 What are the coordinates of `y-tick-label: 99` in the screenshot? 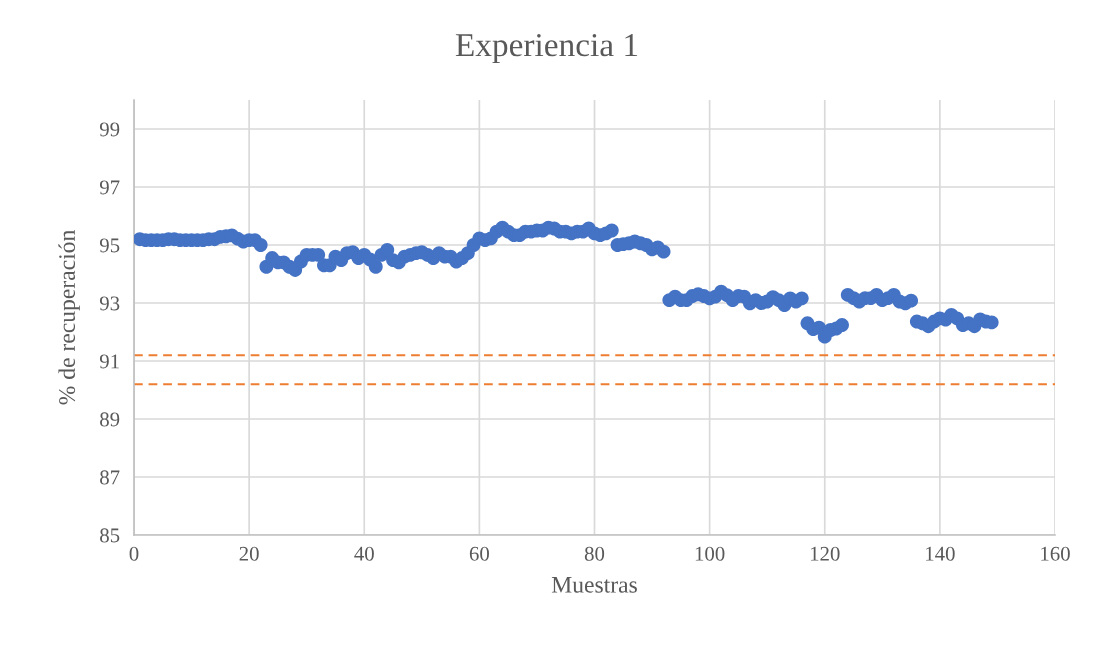 It's located at (109, 129).